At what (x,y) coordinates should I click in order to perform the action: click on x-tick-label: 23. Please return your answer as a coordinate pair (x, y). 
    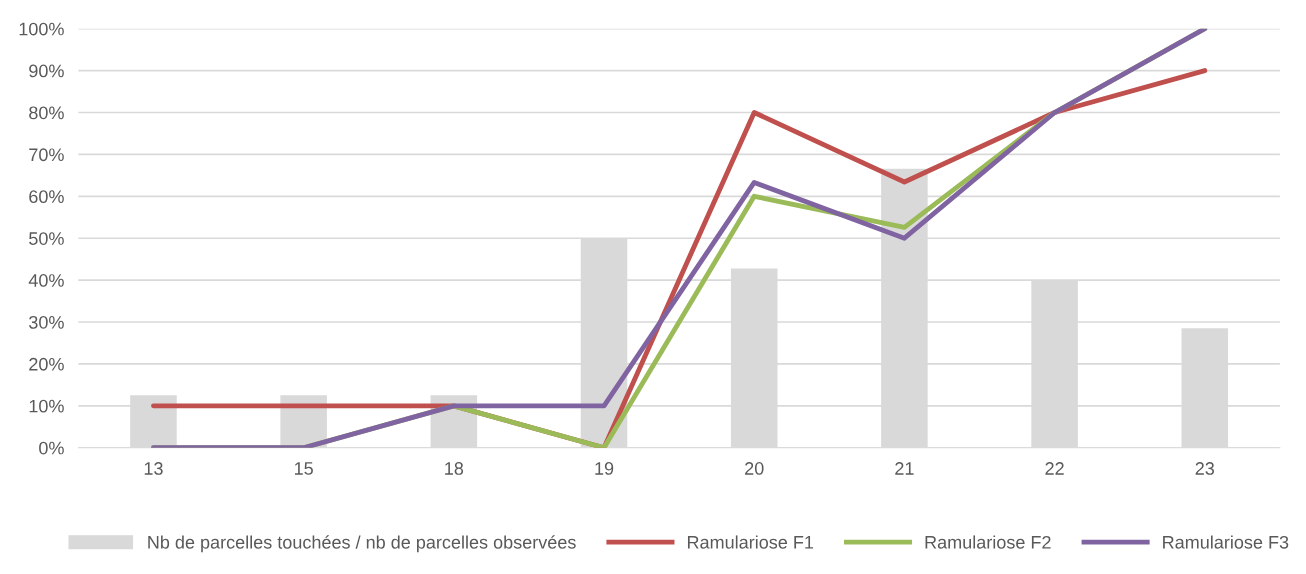
    Looking at the image, I should click on (1205, 468).